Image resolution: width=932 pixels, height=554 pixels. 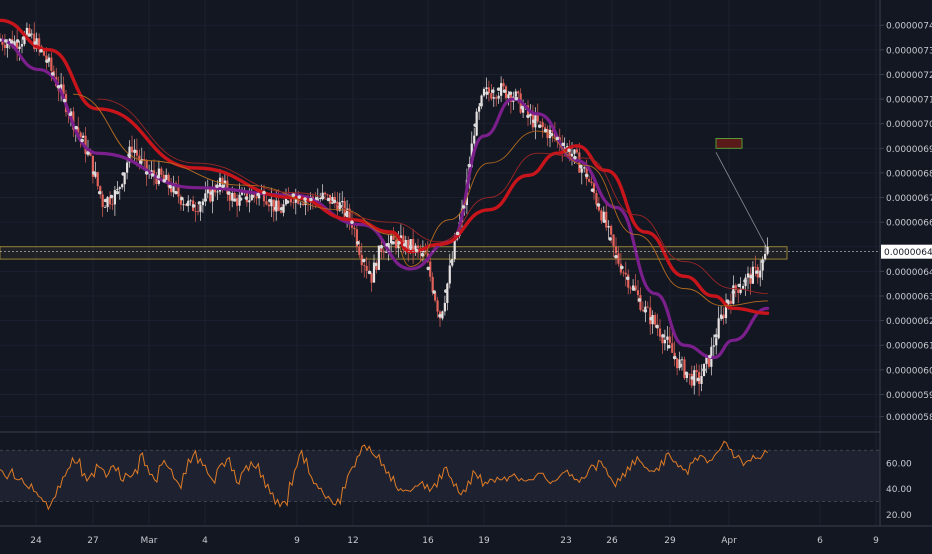 I want to click on time-axis-label: Mar, so click(x=149, y=541).